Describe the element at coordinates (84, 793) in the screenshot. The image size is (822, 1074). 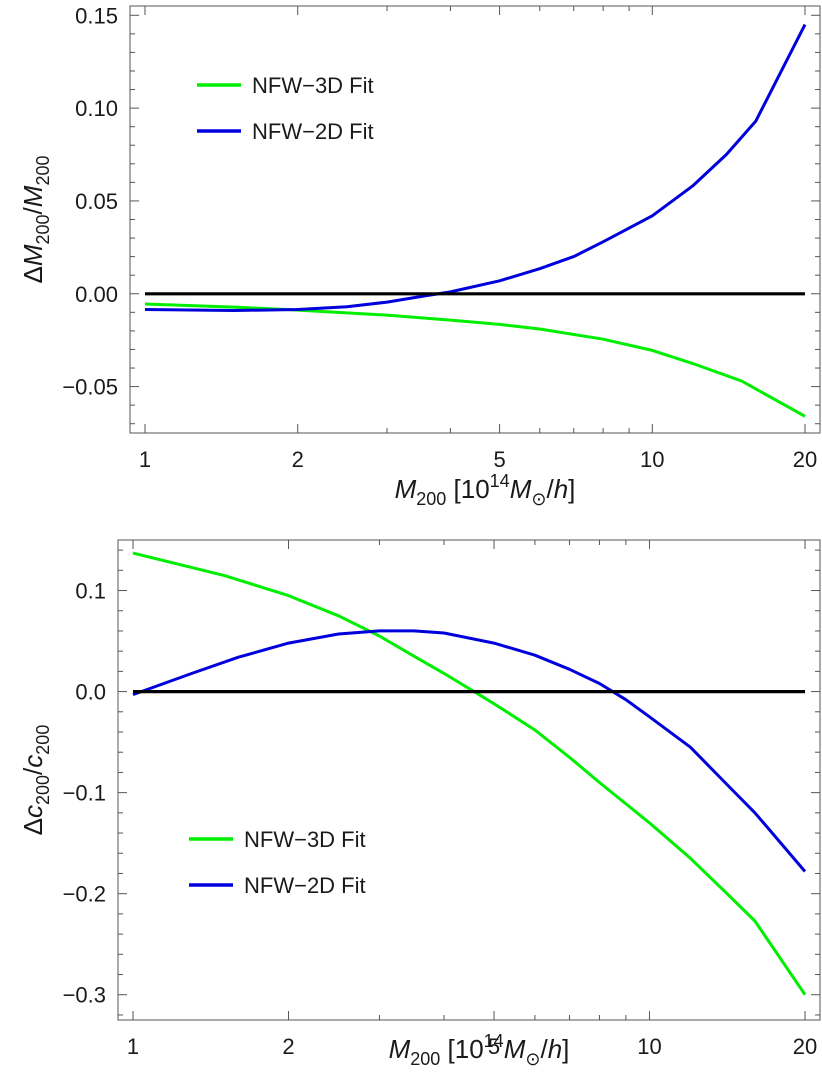
I see `y-tick-label: −0.1` at that location.